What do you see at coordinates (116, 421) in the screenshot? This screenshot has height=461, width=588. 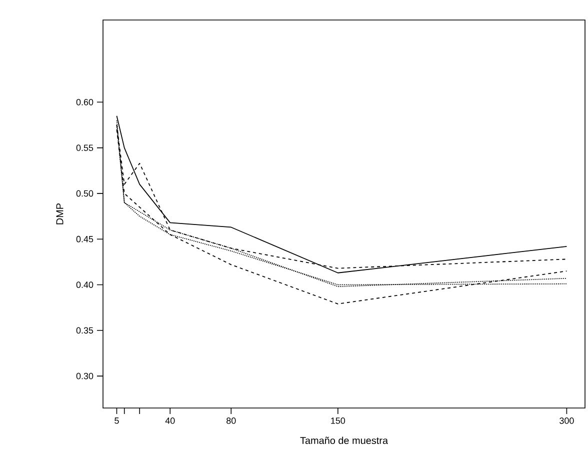 I see `x-tick-label: 5` at bounding box center [116, 421].